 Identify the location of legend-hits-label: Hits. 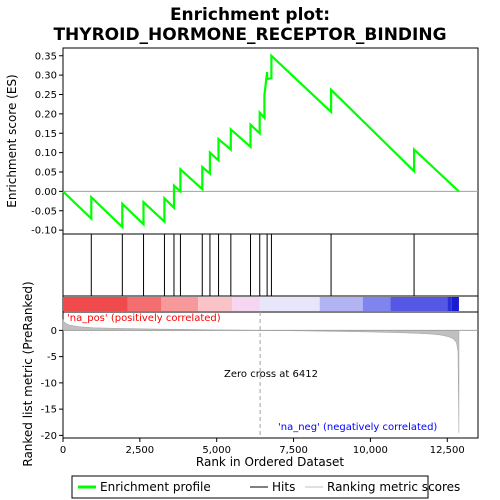
(283, 487).